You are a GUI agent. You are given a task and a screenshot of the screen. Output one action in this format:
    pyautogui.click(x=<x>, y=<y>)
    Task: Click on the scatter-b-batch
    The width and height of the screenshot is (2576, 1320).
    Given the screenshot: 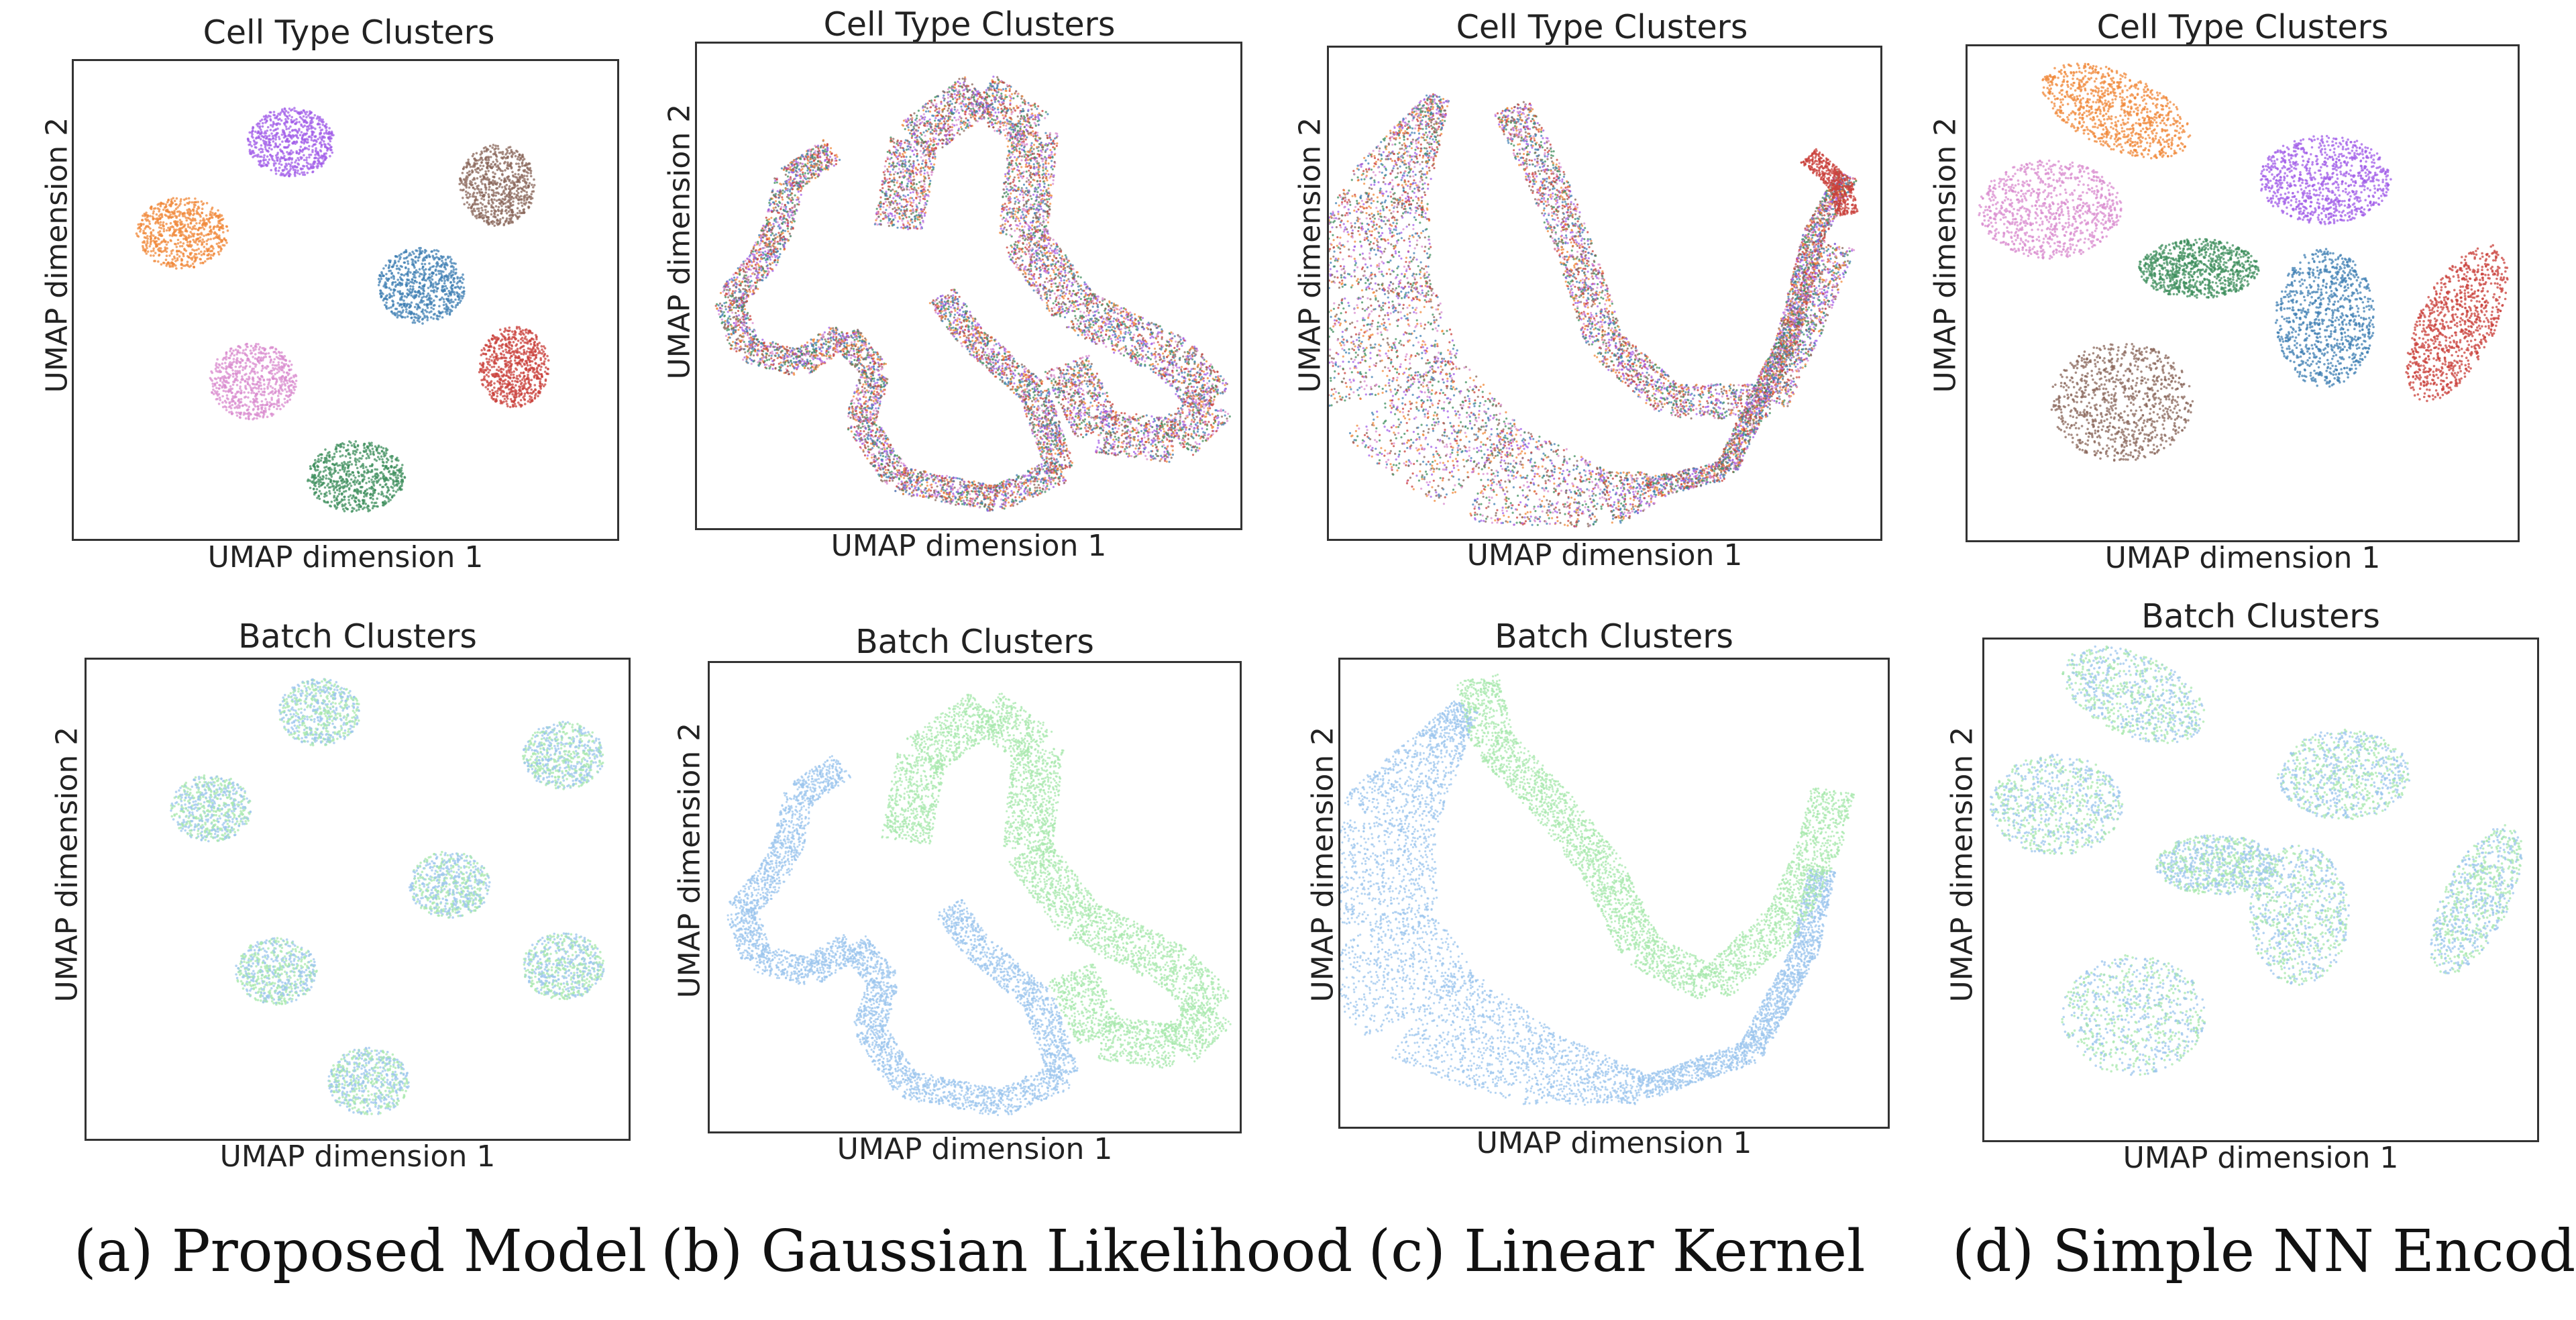 What is the action you would take?
    pyautogui.click(x=975, y=897)
    